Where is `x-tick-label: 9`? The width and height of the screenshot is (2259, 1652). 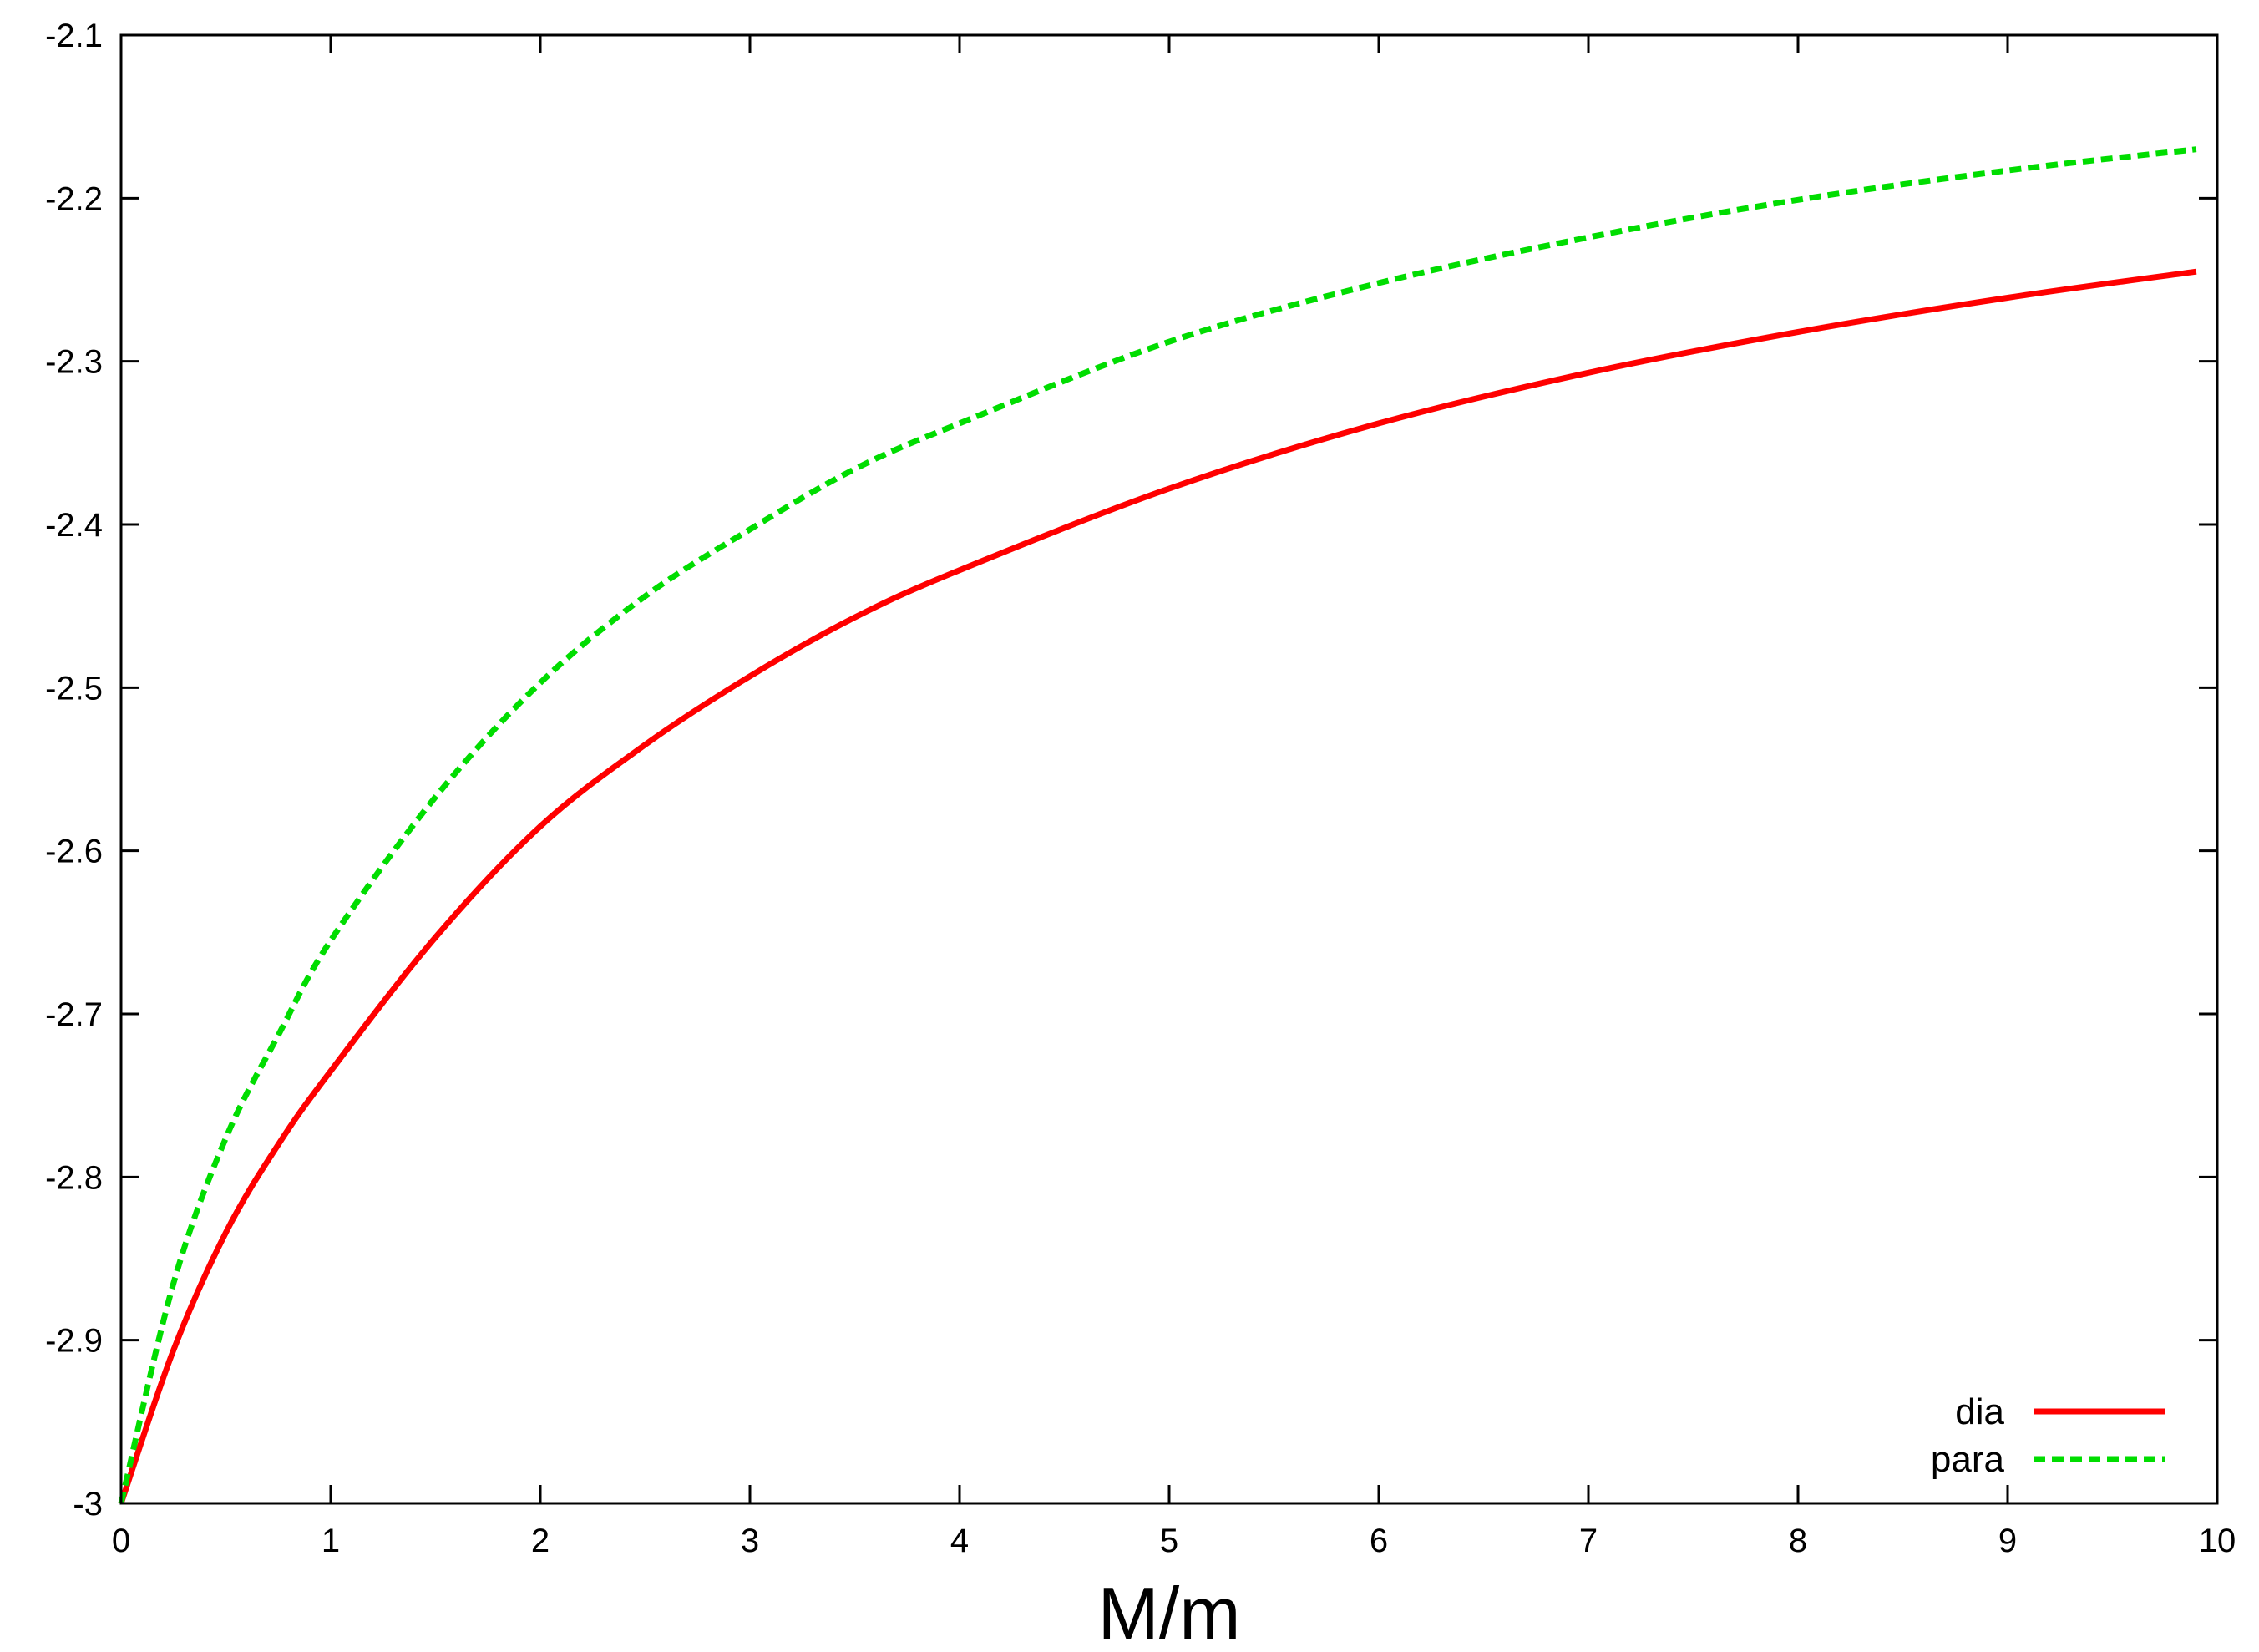 x-tick-label: 9 is located at coordinates (2007, 1541).